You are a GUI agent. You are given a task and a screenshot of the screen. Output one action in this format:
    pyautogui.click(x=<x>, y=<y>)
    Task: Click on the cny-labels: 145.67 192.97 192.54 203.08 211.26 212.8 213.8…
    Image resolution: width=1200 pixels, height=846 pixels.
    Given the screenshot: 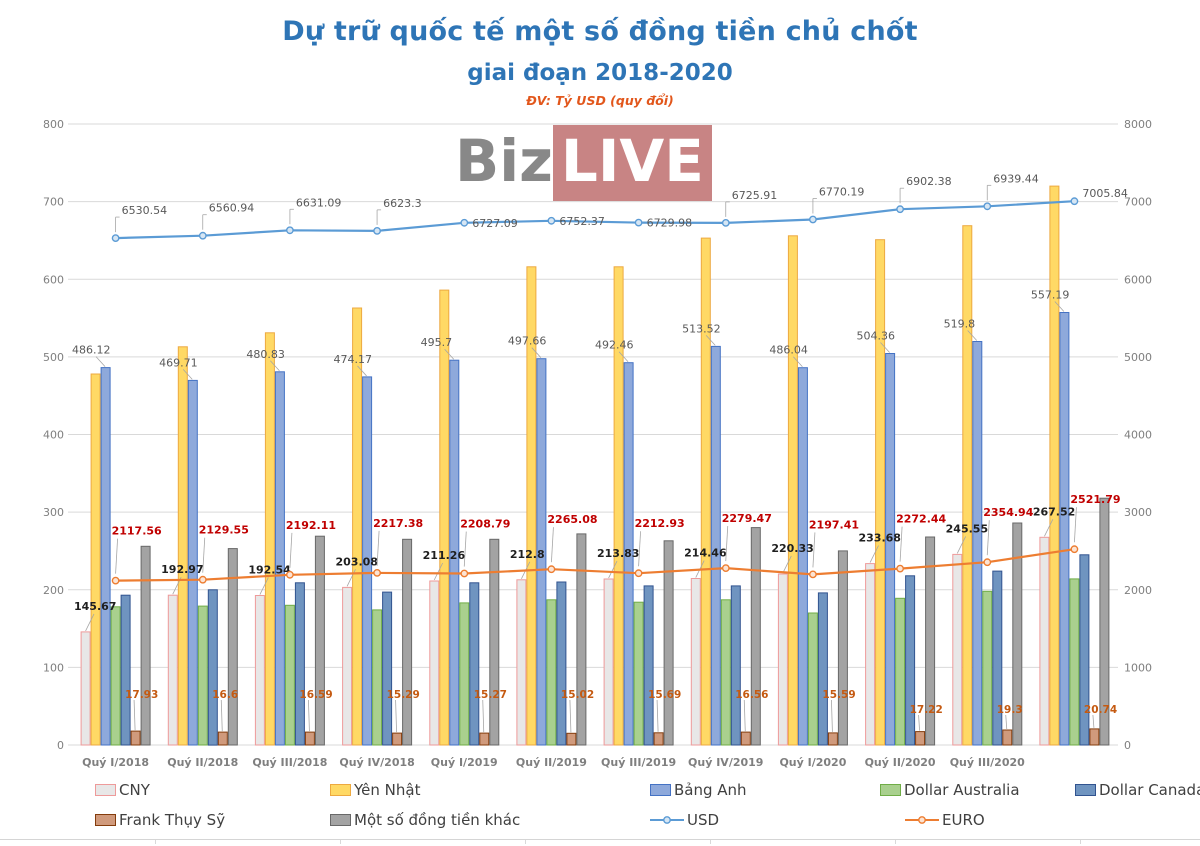 What is the action you would take?
    pyautogui.click(x=574, y=568)
    